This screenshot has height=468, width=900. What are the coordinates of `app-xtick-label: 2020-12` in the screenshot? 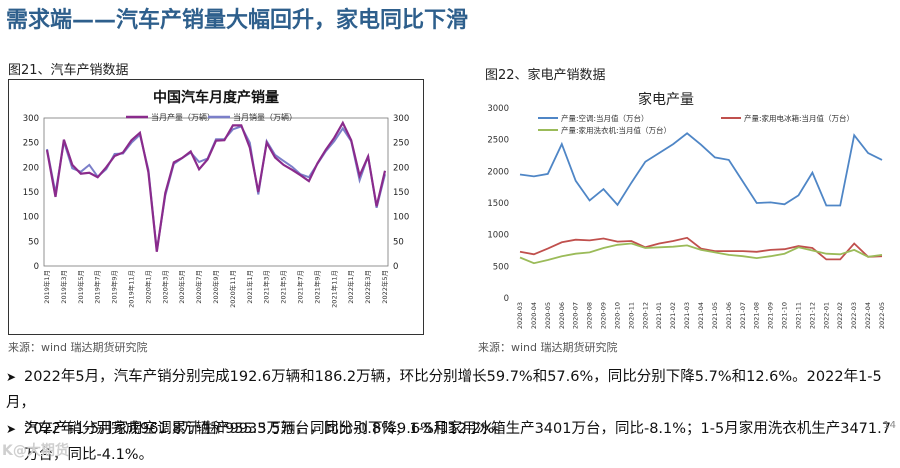 It's located at (645, 315).